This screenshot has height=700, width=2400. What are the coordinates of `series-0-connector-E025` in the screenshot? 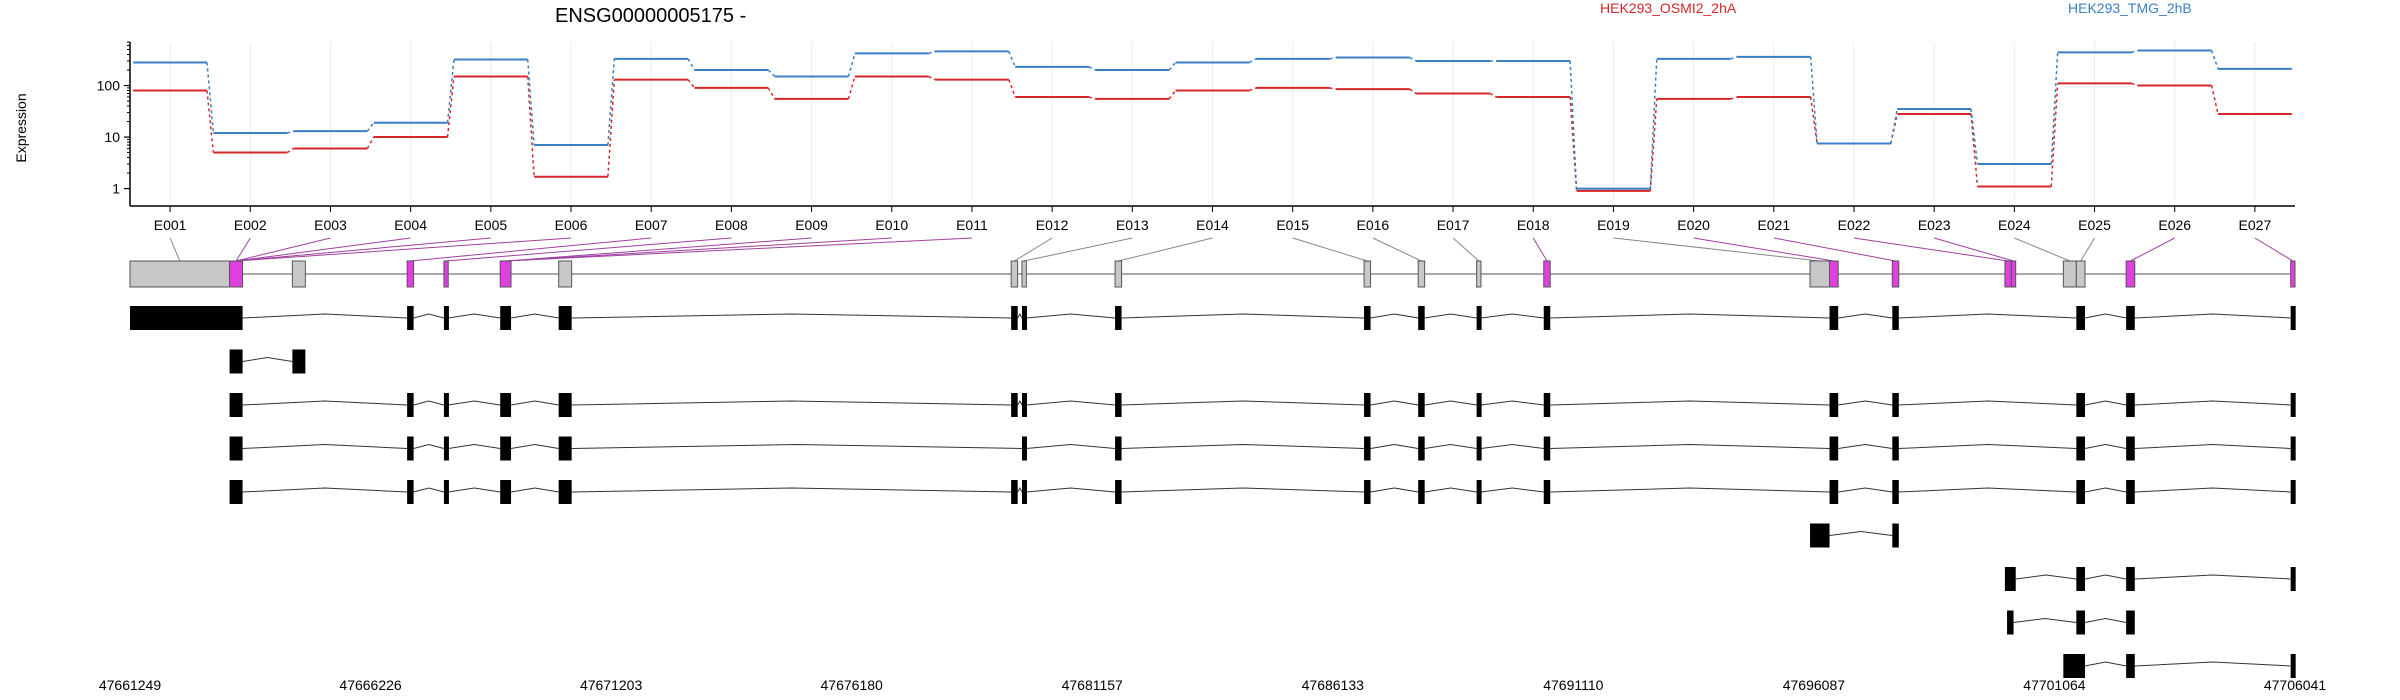 It's located at (2135, 84).